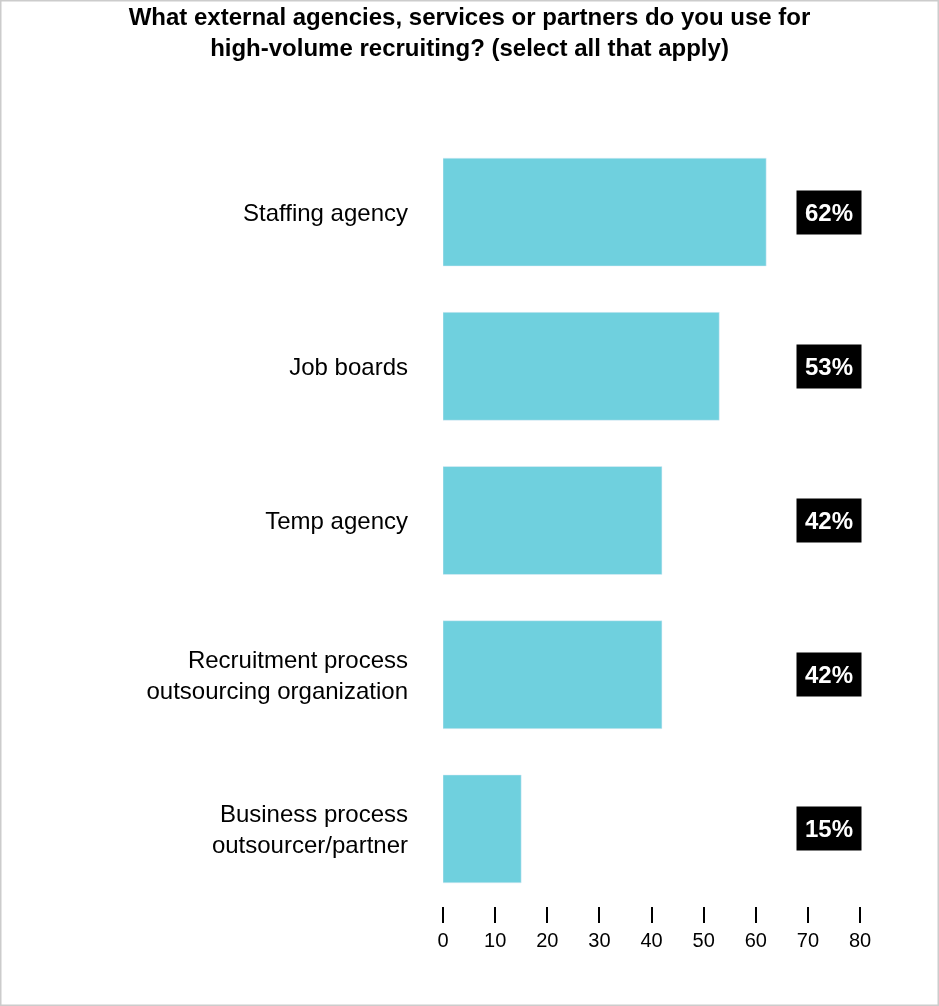  What do you see at coordinates (325, 212) in the screenshot?
I see `y-tick-label: Staffing agency` at bounding box center [325, 212].